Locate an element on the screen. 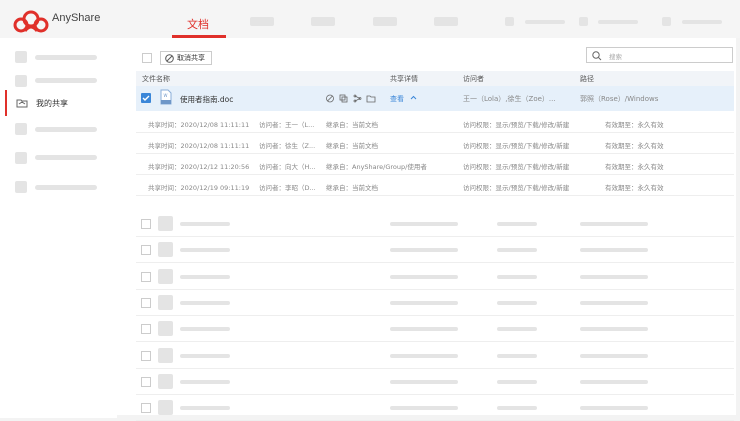  cancel-share-button: 取消共享 is located at coordinates (186, 58).